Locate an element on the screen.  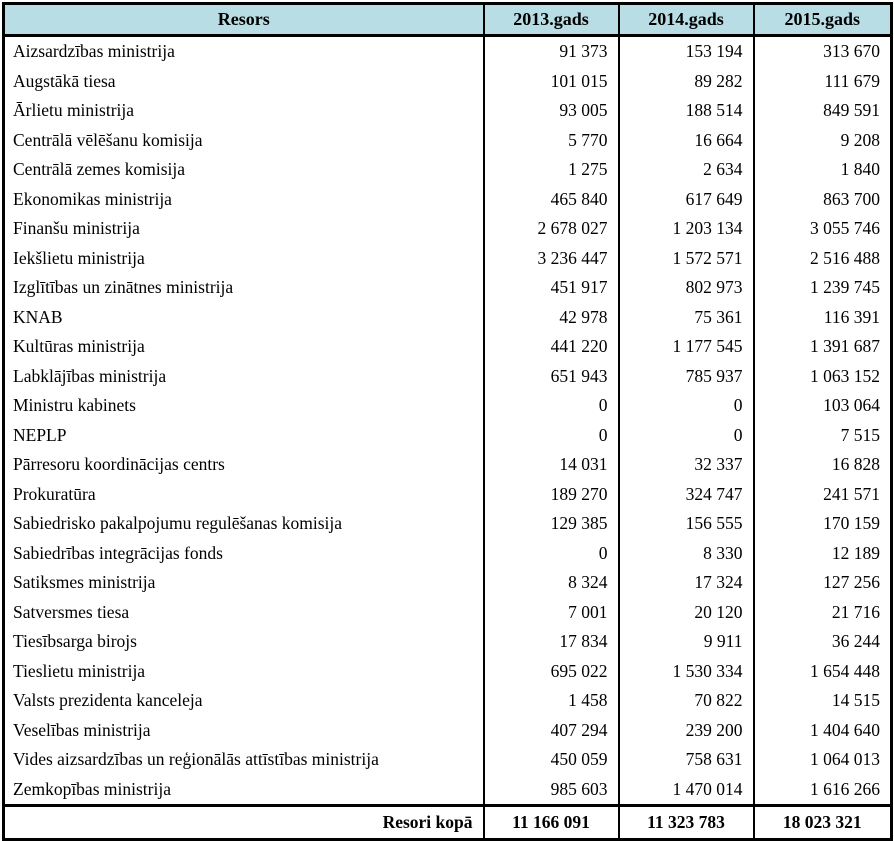
resors-name-cell: Tiesībsarga birojs is located at coordinates (243, 642).